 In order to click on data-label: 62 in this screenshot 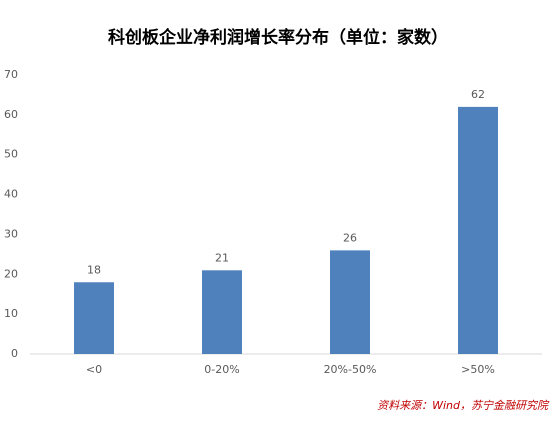, I will do `click(478, 94)`.